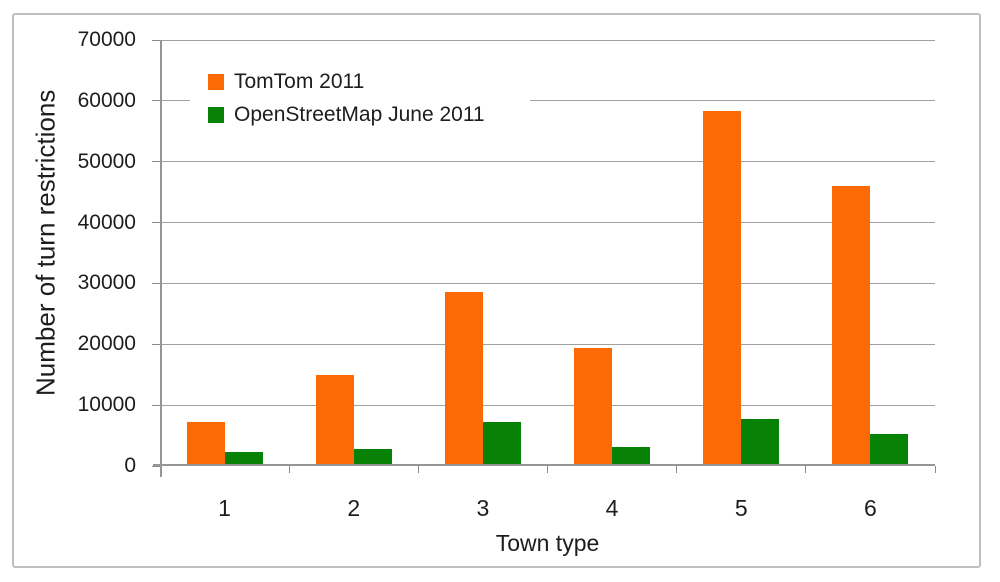 This screenshot has height=582, width=1000. I want to click on x-axis-tick-label: 4, so click(612, 508).